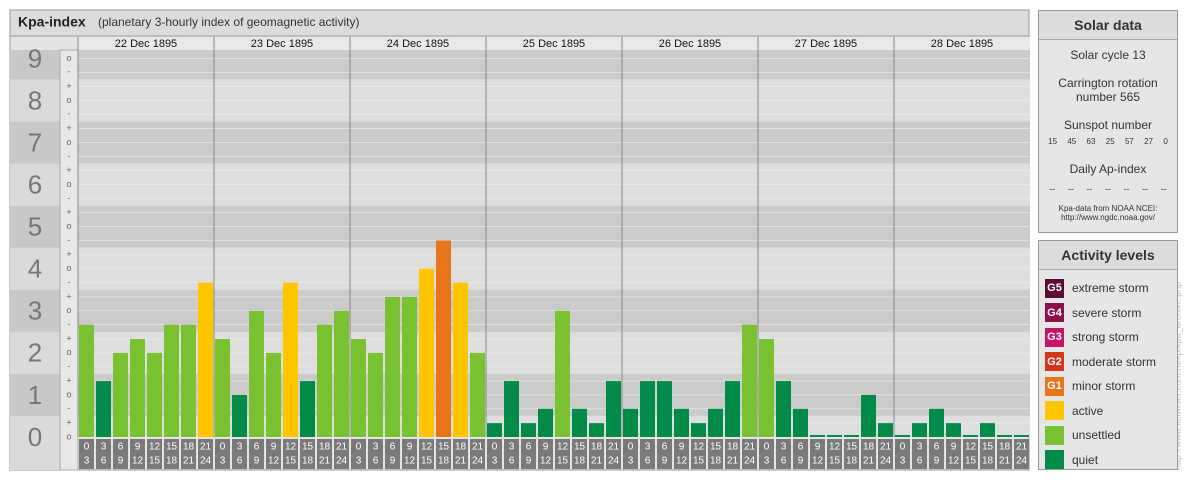  Describe the element at coordinates (146, 44) in the screenshot. I see `day-label: 22 Dec 1895` at that location.